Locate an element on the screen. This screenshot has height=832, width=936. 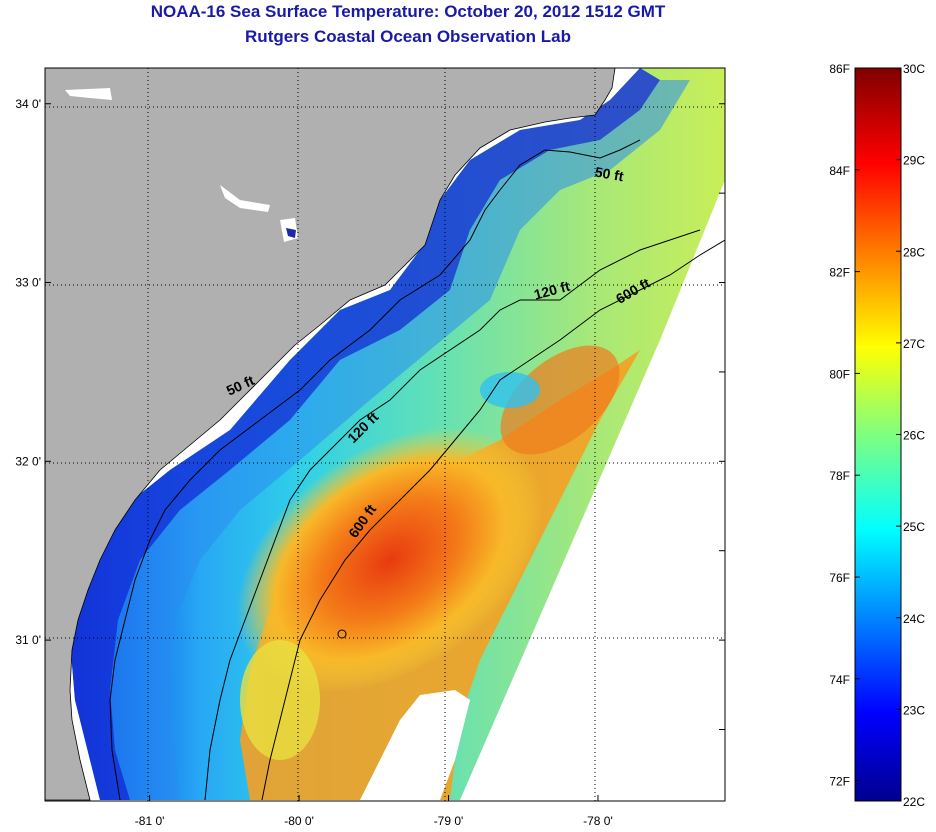
lat-tick-label: 31 0' is located at coordinates (28, 640).